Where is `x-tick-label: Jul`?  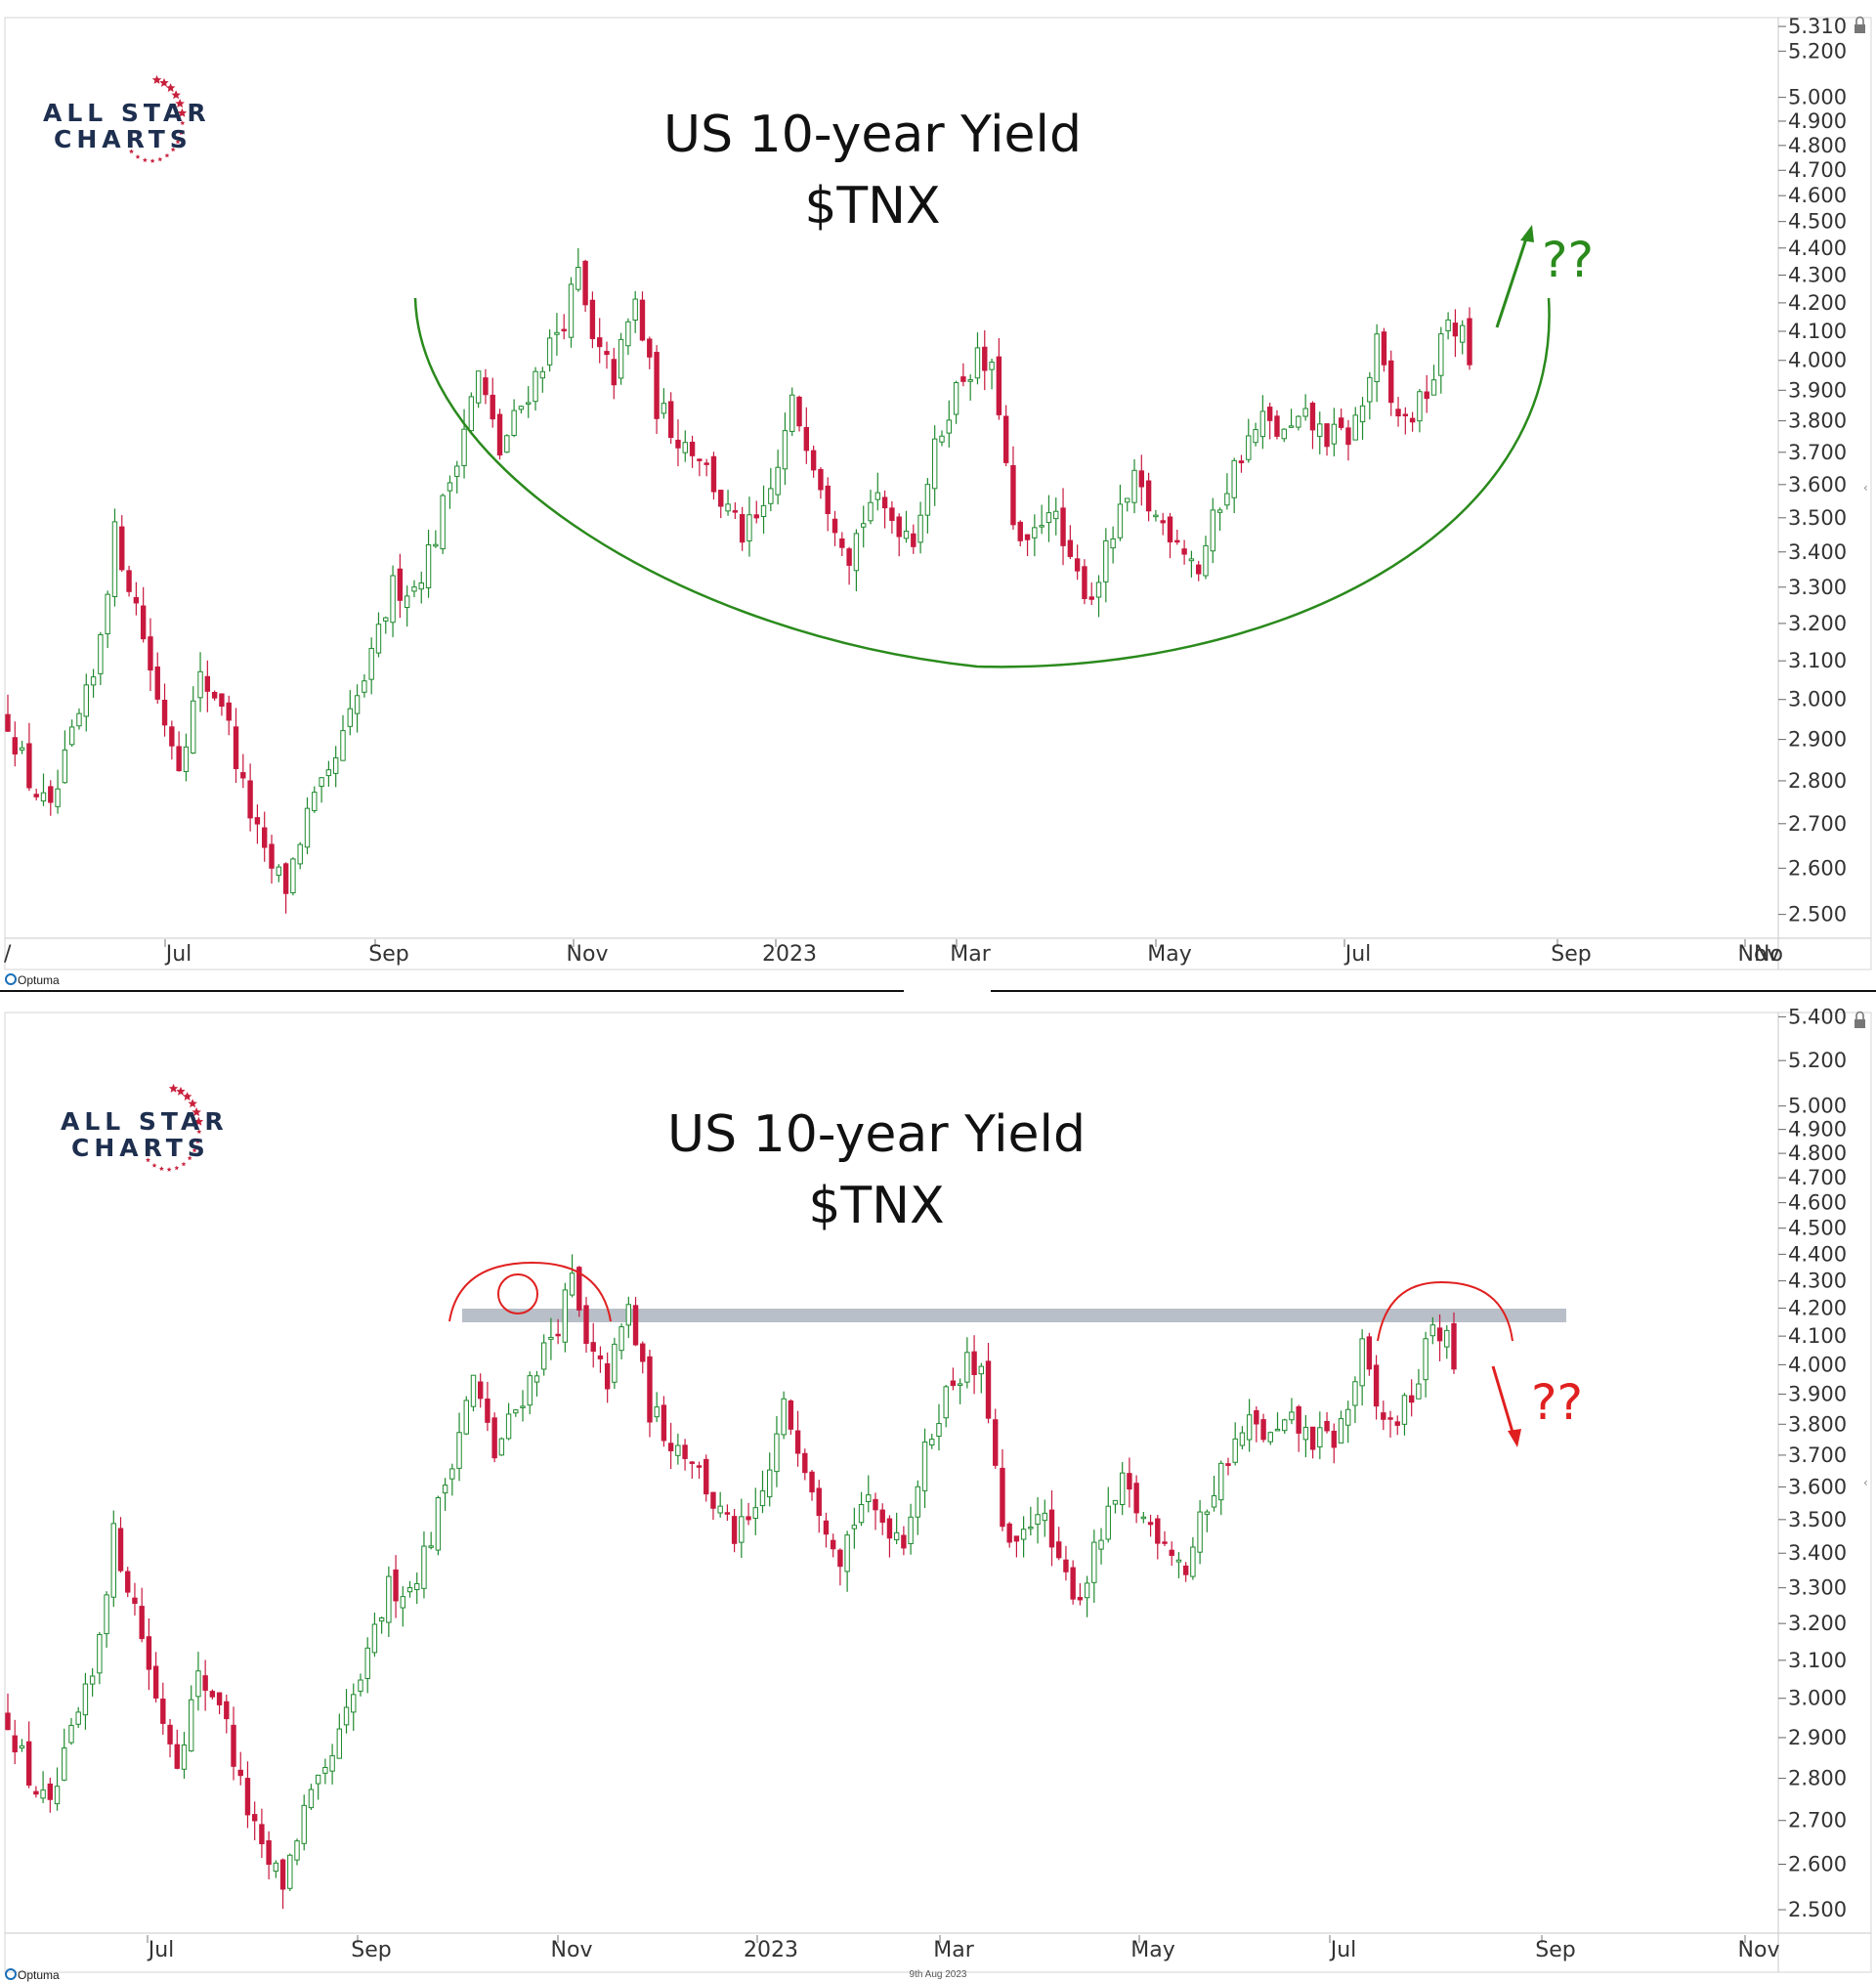
x-tick-label: Jul is located at coordinates (1357, 955).